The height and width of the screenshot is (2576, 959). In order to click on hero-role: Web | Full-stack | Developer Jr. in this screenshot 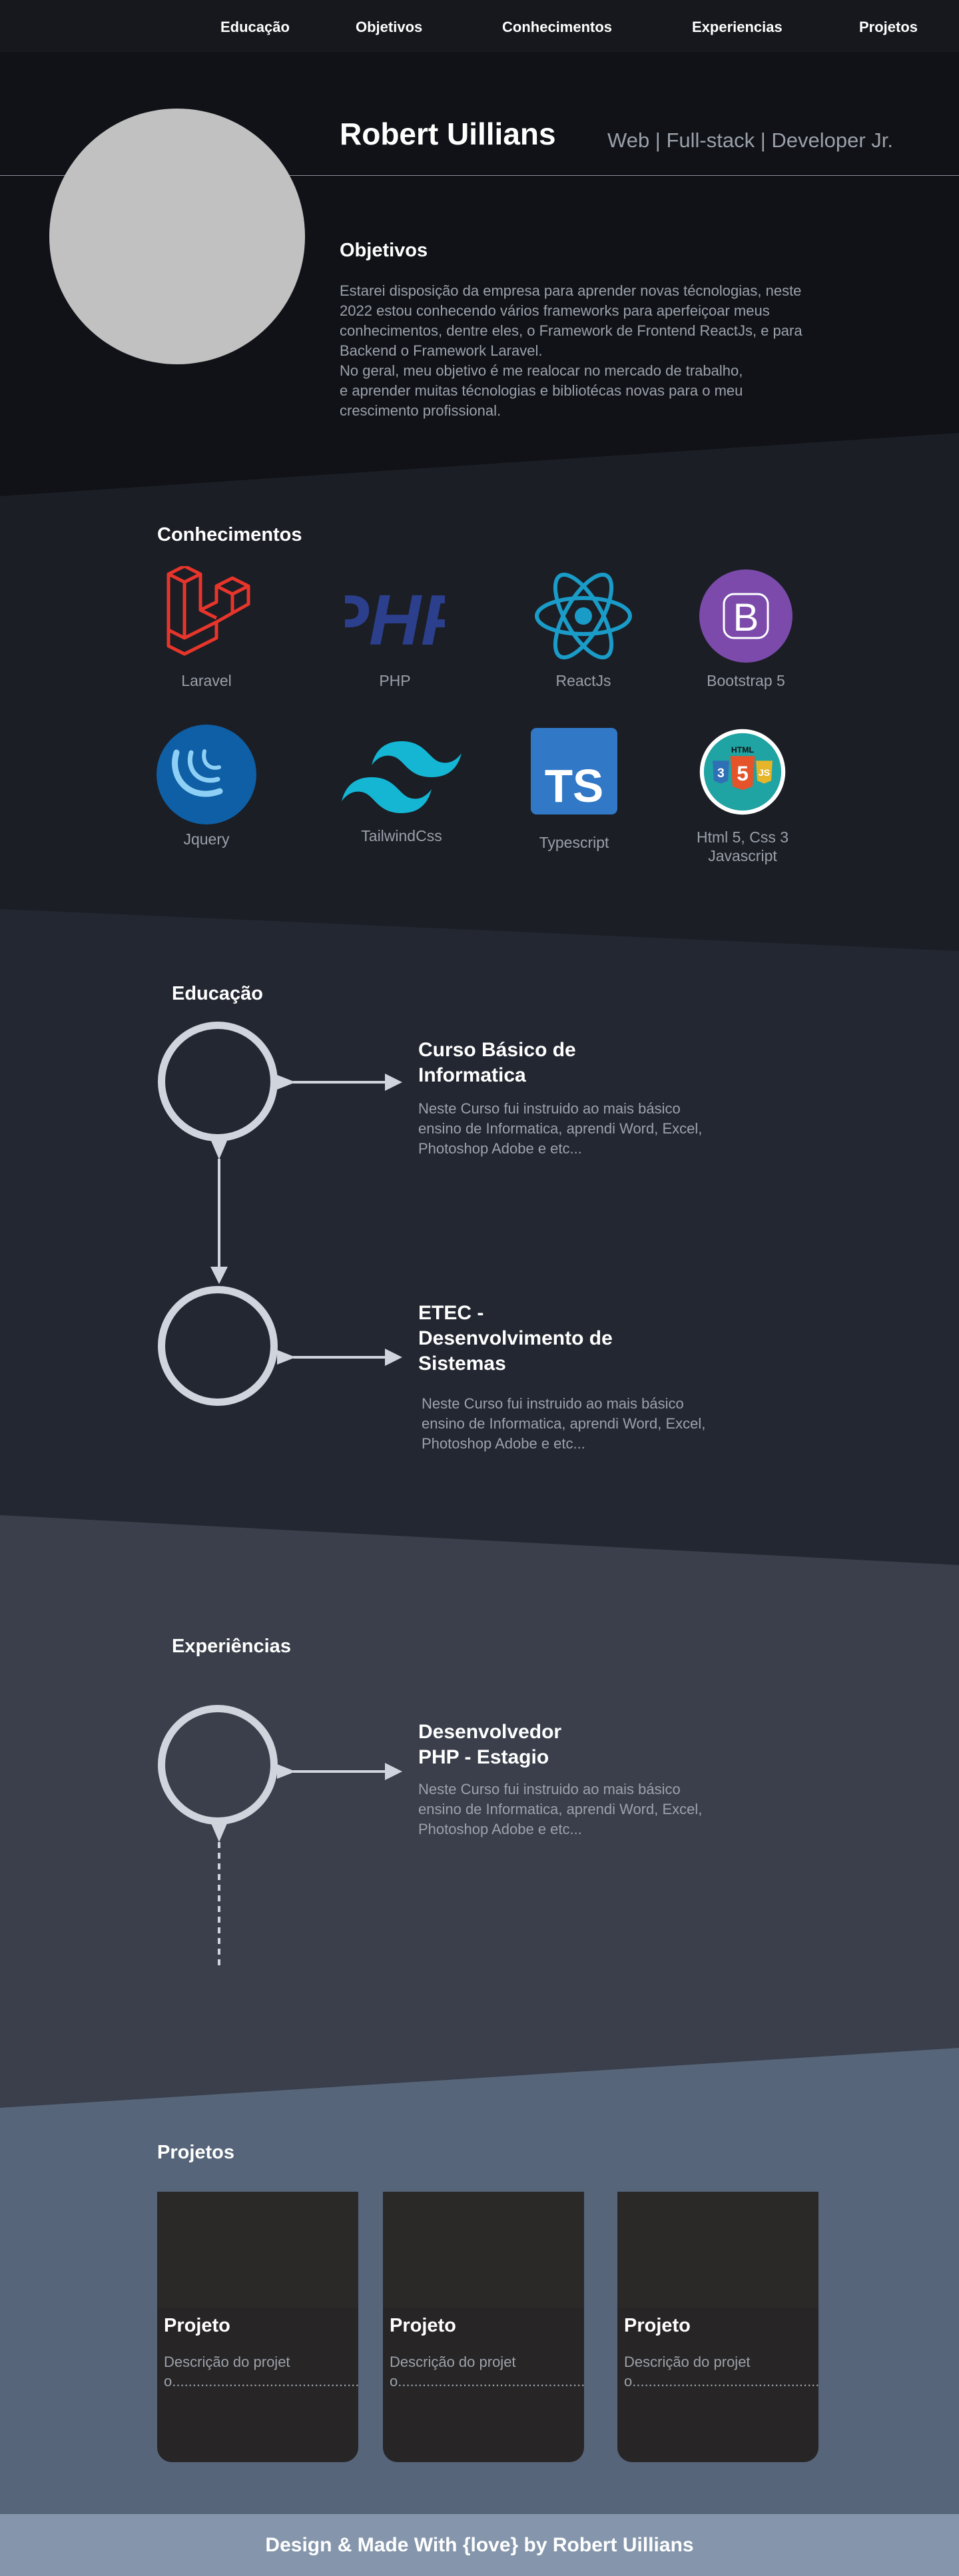, I will do `click(750, 140)`.